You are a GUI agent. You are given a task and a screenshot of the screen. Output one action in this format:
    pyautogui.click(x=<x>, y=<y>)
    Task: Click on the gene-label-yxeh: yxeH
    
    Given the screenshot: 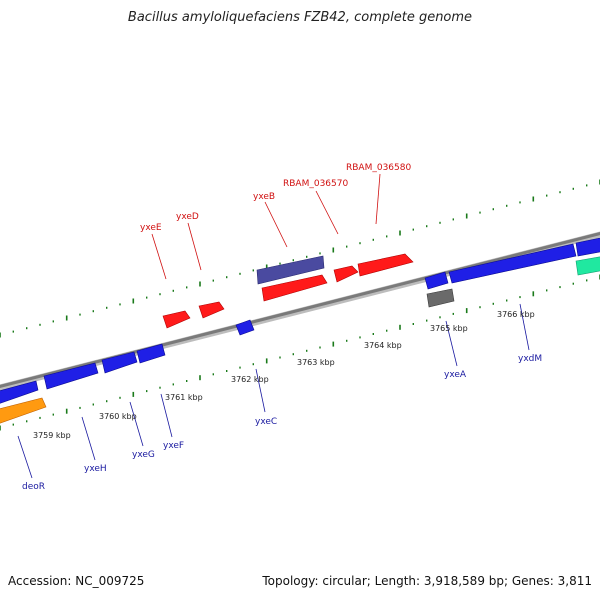 What is the action you would take?
    pyautogui.click(x=95, y=469)
    